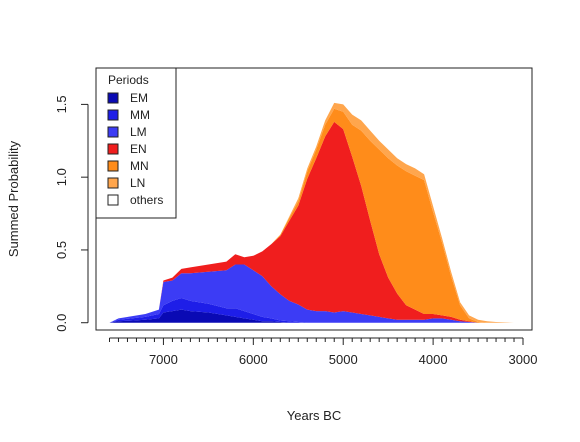  What do you see at coordinates (61, 104) in the screenshot?
I see `y-tick-label: 1.5` at bounding box center [61, 104].